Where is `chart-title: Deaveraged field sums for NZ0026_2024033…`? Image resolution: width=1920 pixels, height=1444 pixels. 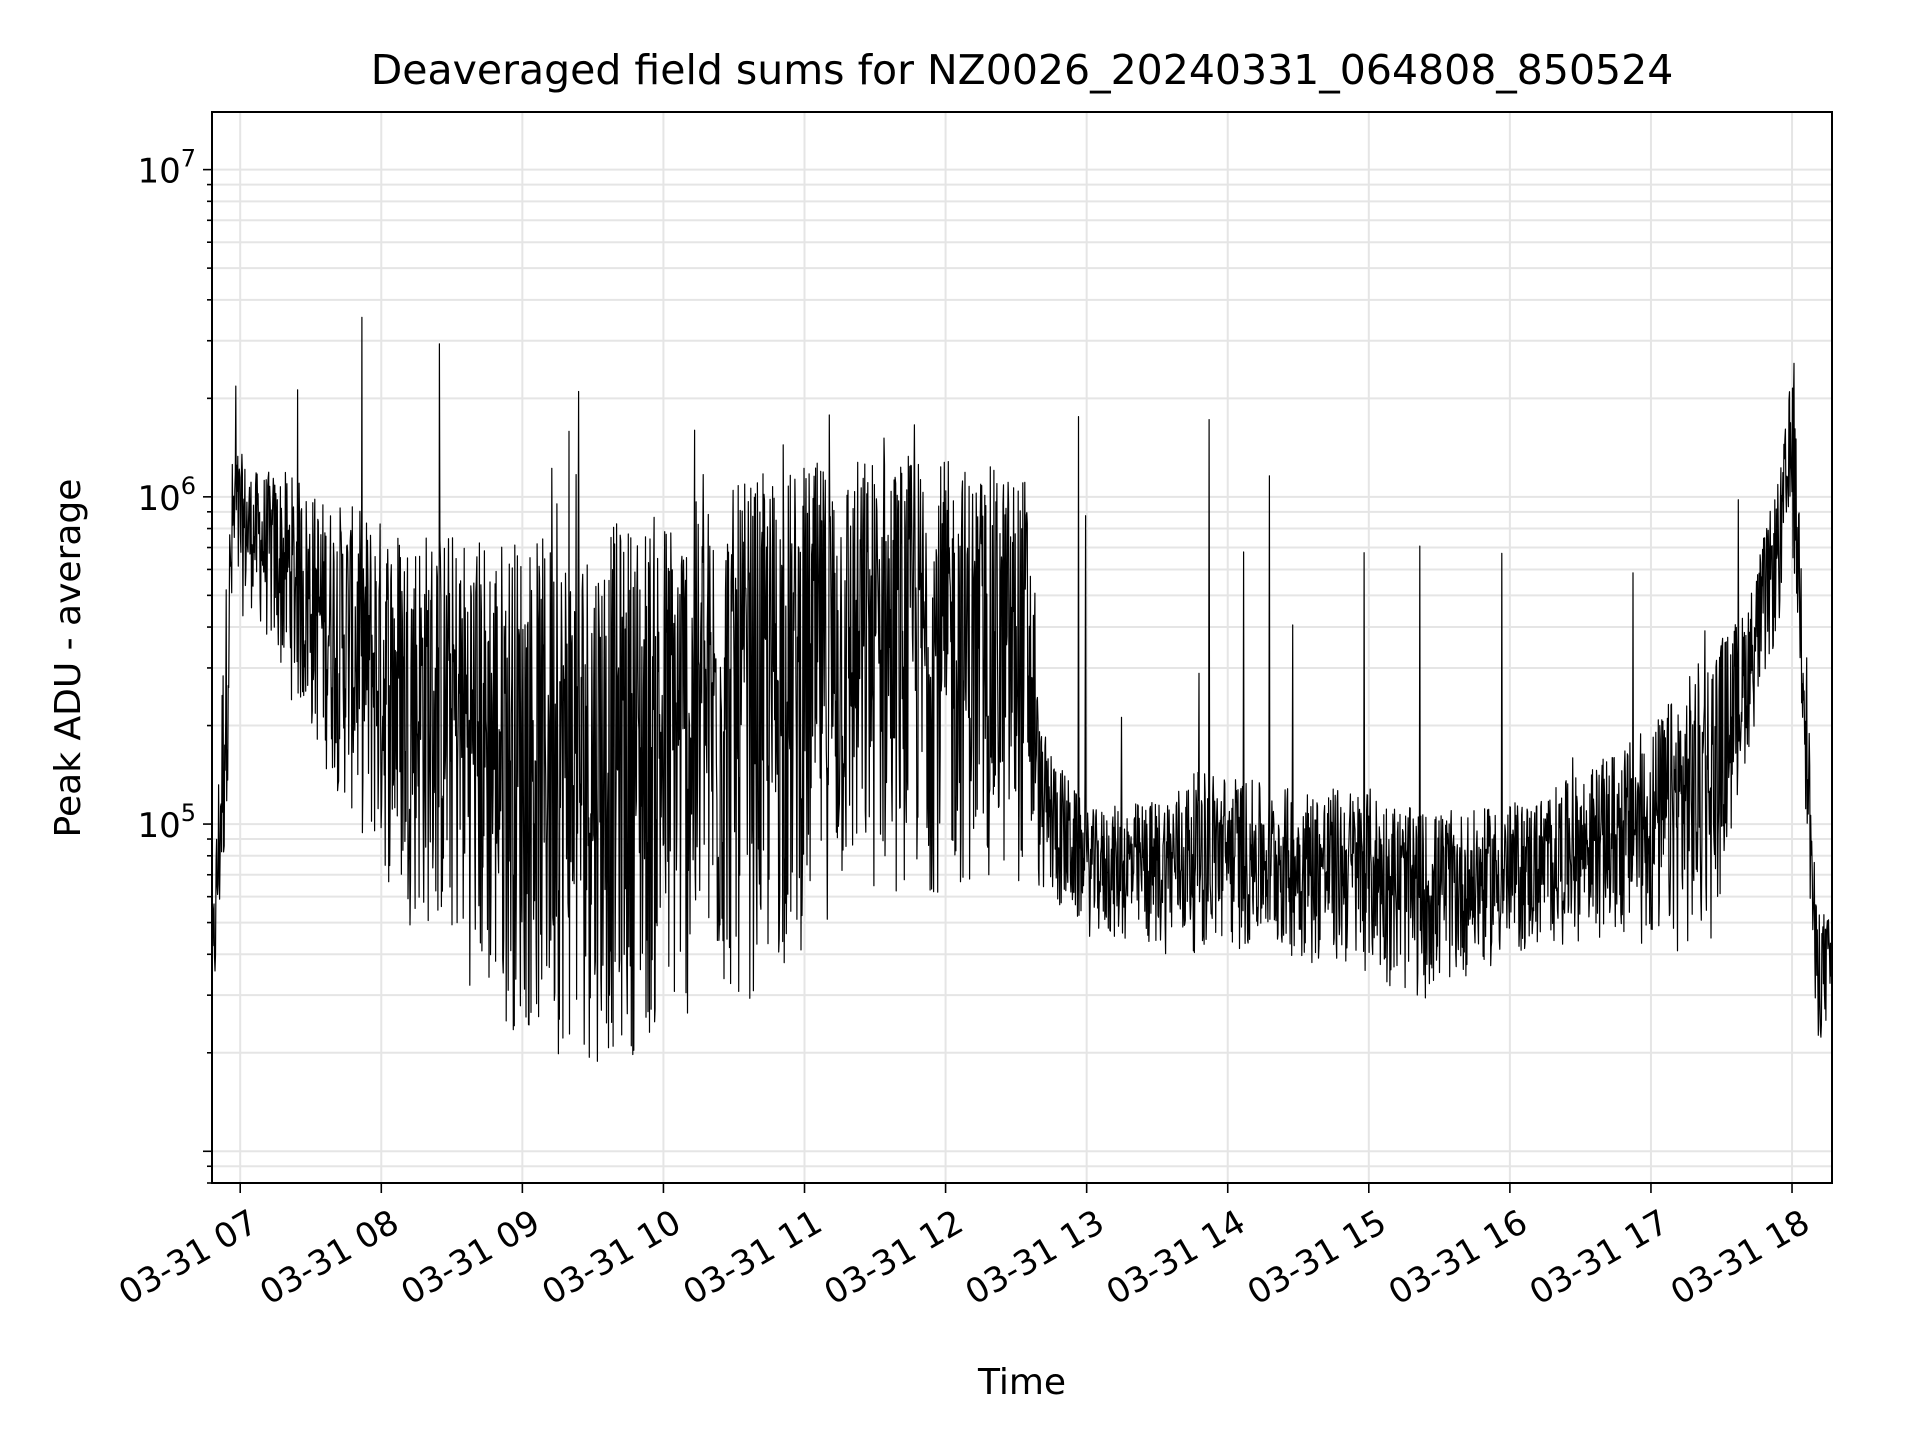
chart-title: Deaveraged field sums for NZ0026_2024033… is located at coordinates (1022, 70).